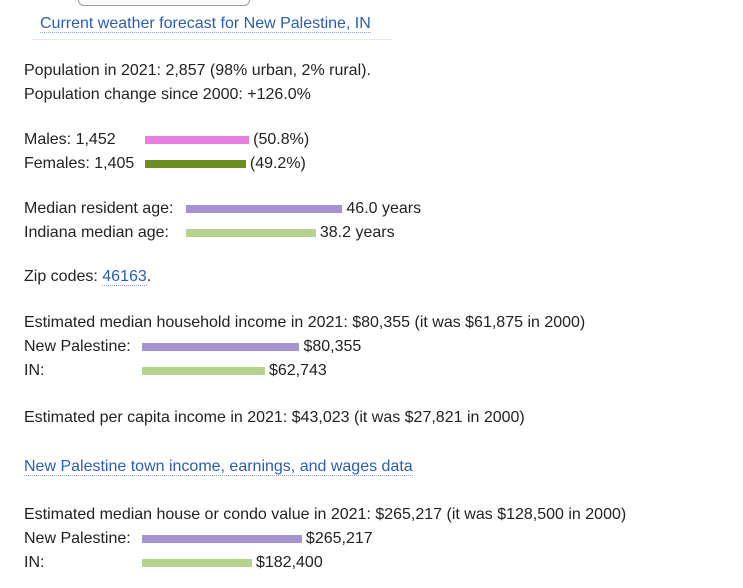 The image size is (743, 588). What do you see at coordinates (221, 347) in the screenshot?
I see `income-town-bar` at bounding box center [221, 347].